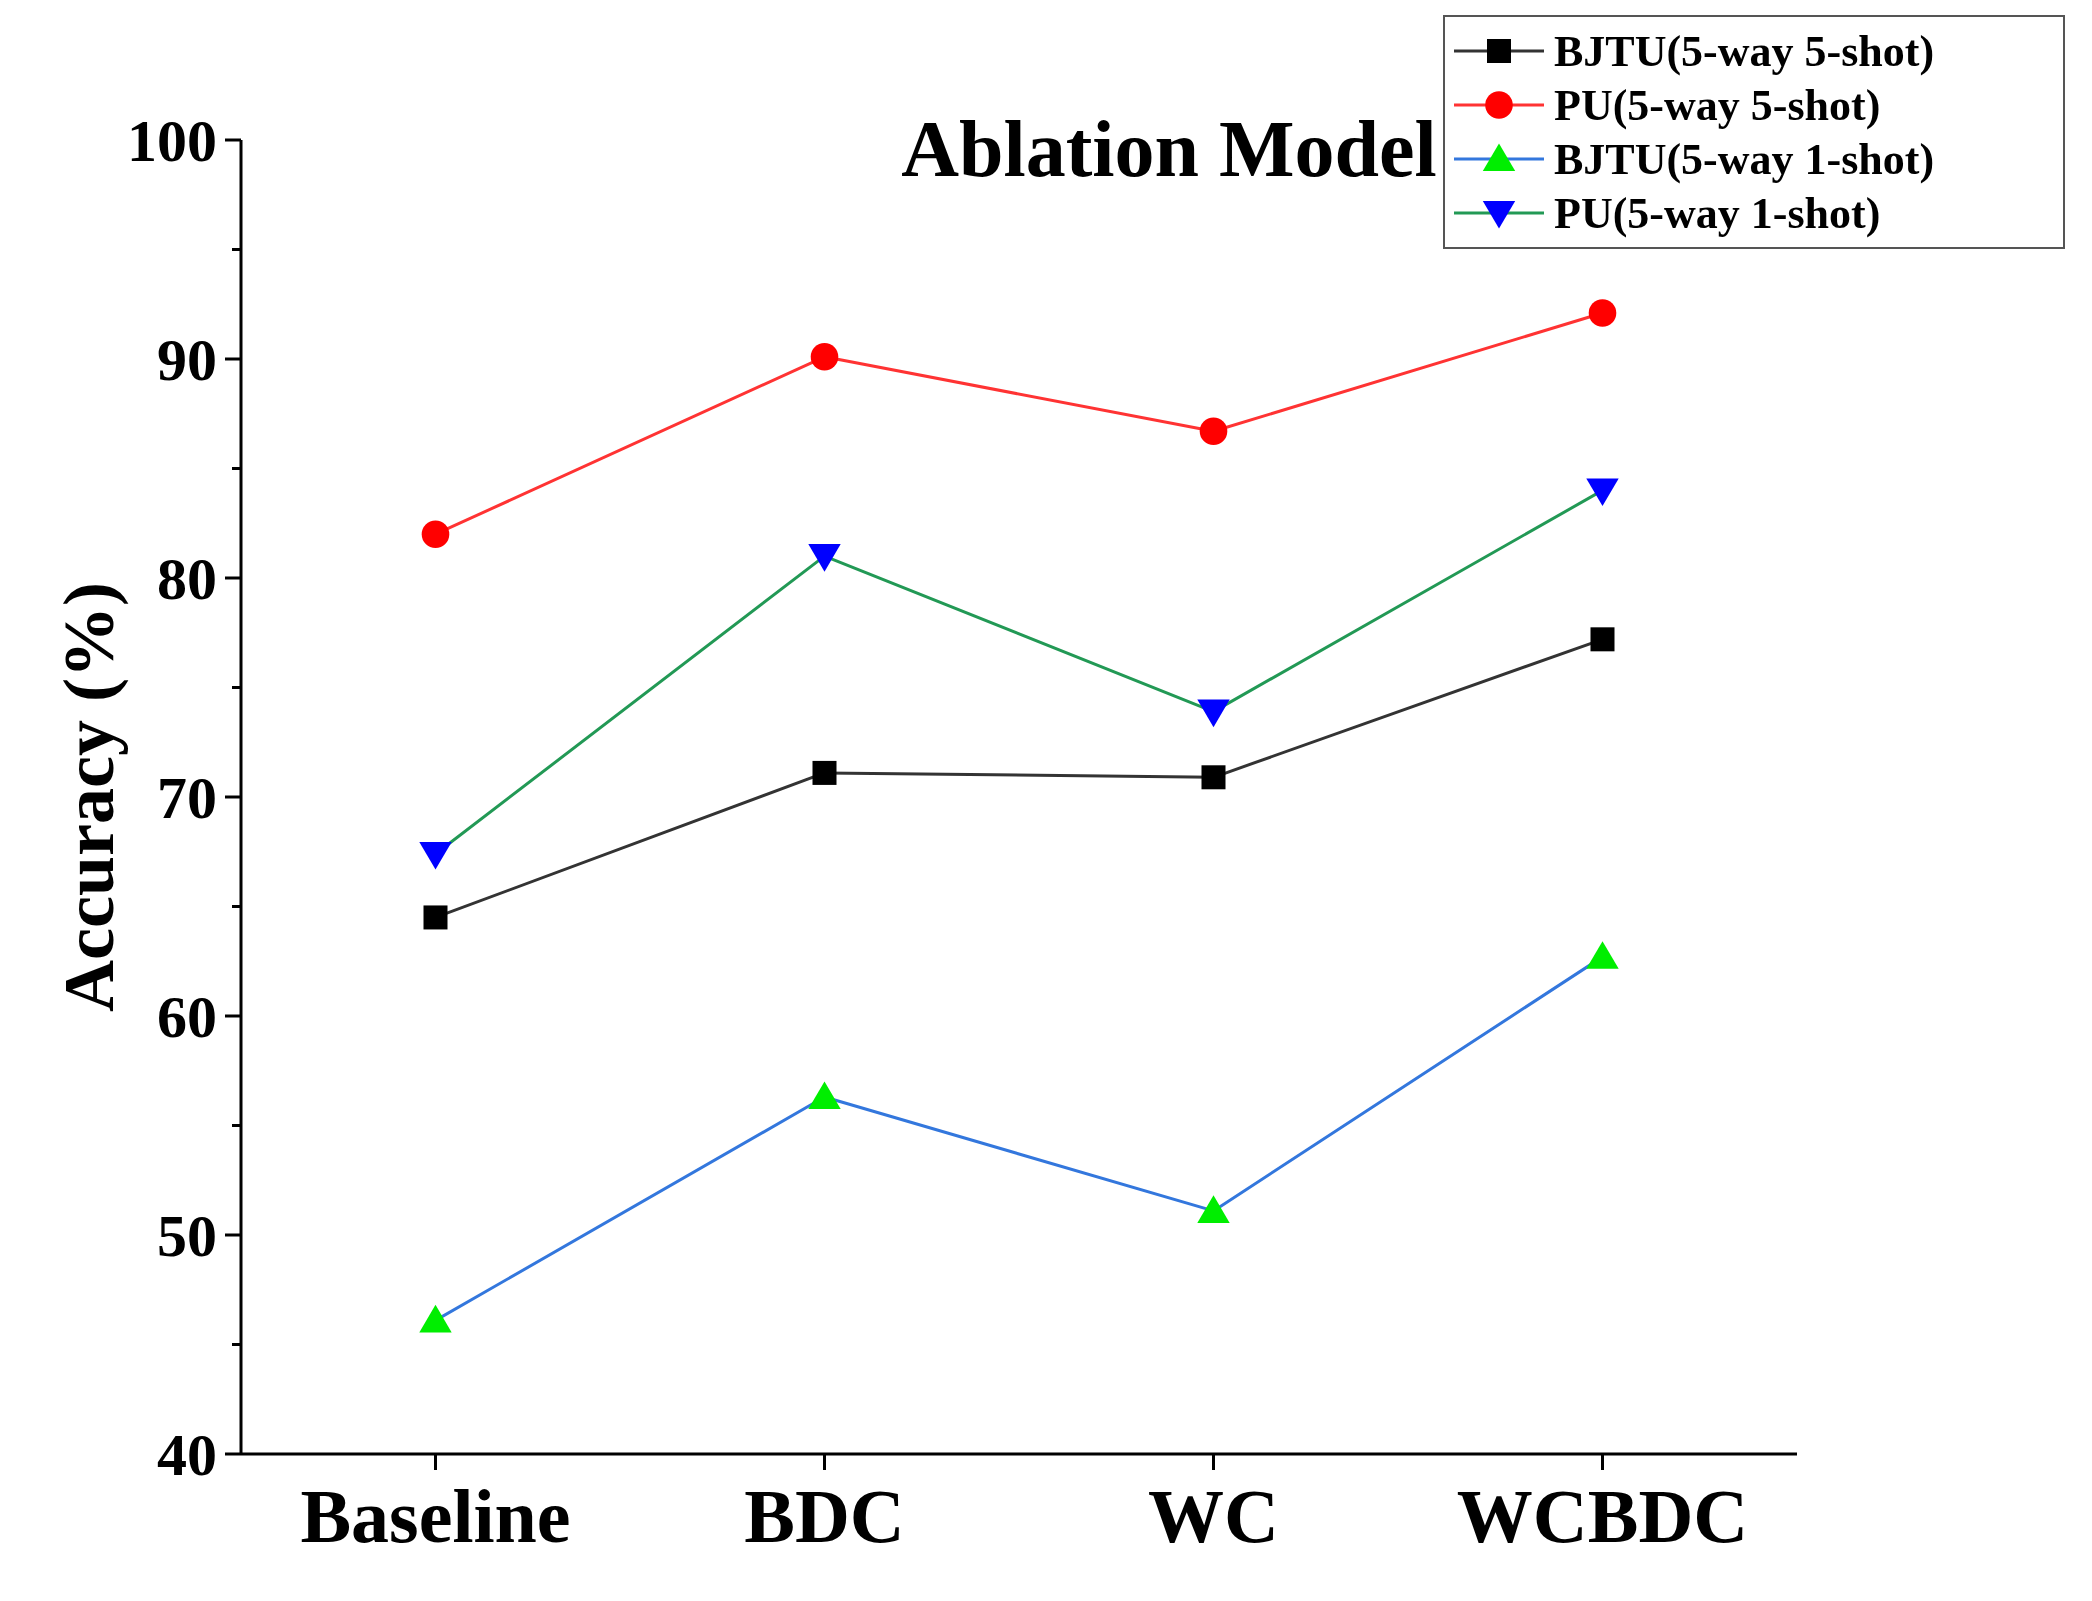 The image size is (2092, 1601). I want to click on y-tick-label: 40, so click(187, 1455).